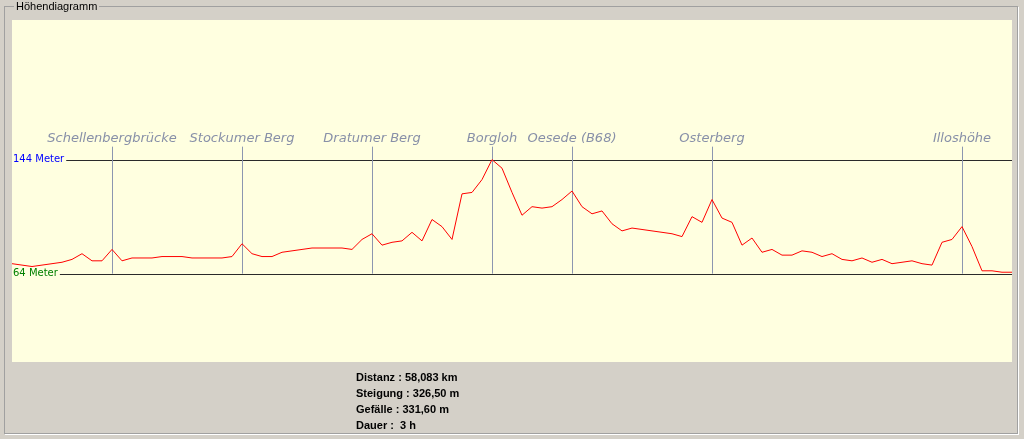 The width and height of the screenshot is (1024, 439). I want to click on x-tick-label: Stockumer Berg, so click(242, 137).